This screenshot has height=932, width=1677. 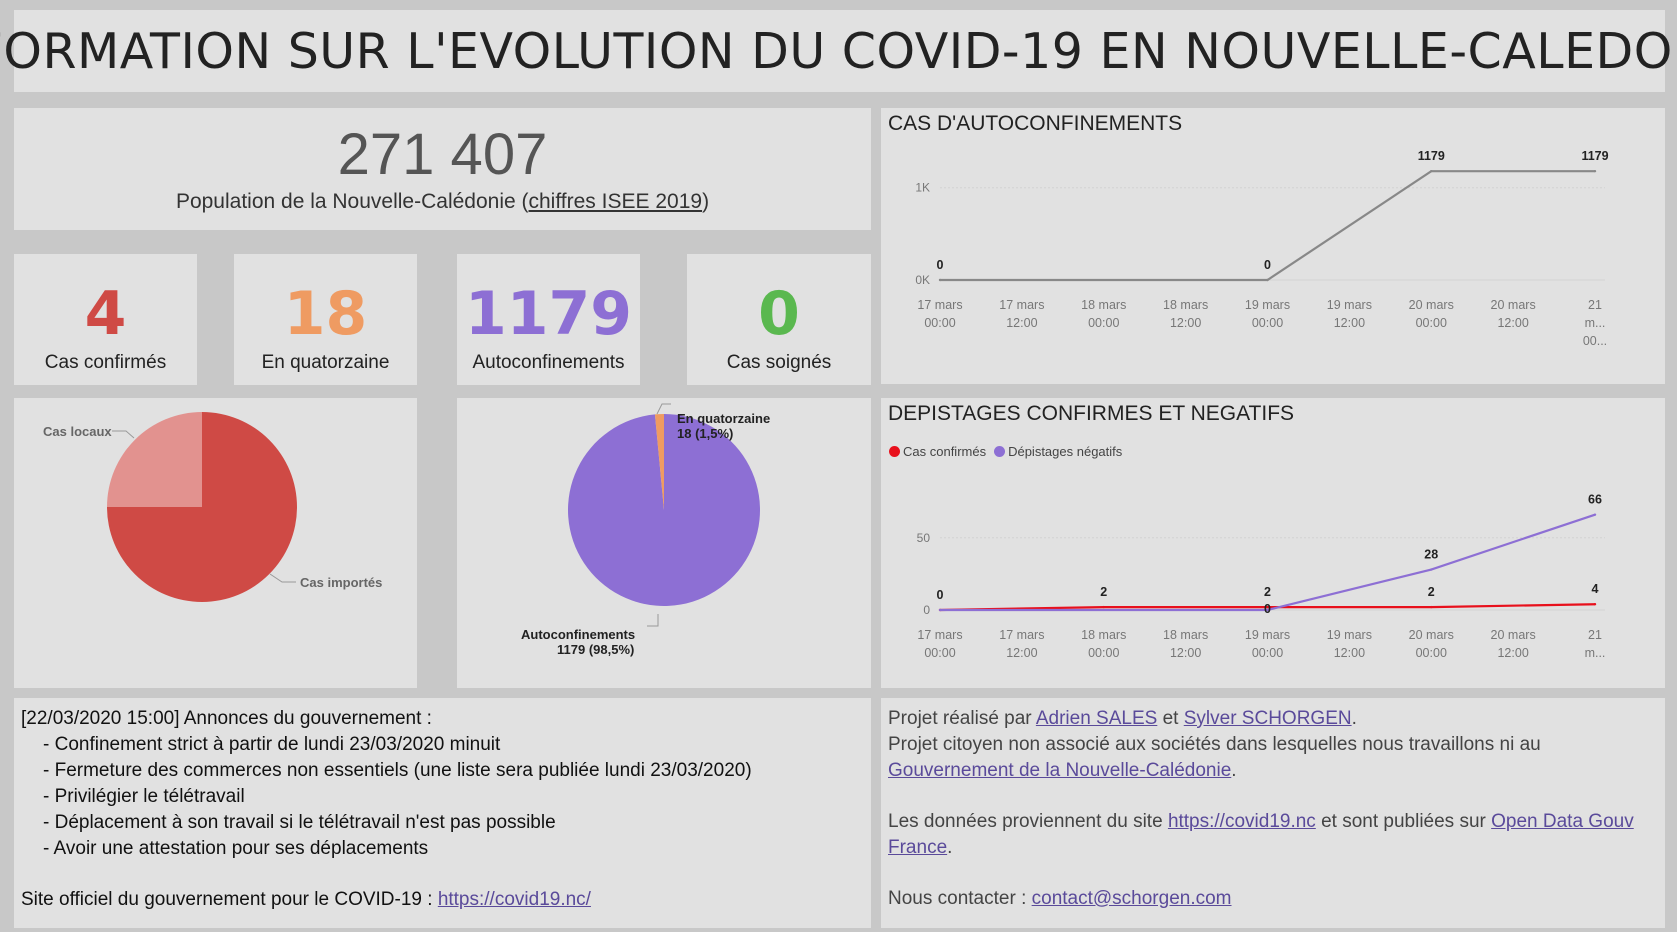 What do you see at coordinates (962, 718) in the screenshot?
I see `credits-text: Projet réalisé par` at bounding box center [962, 718].